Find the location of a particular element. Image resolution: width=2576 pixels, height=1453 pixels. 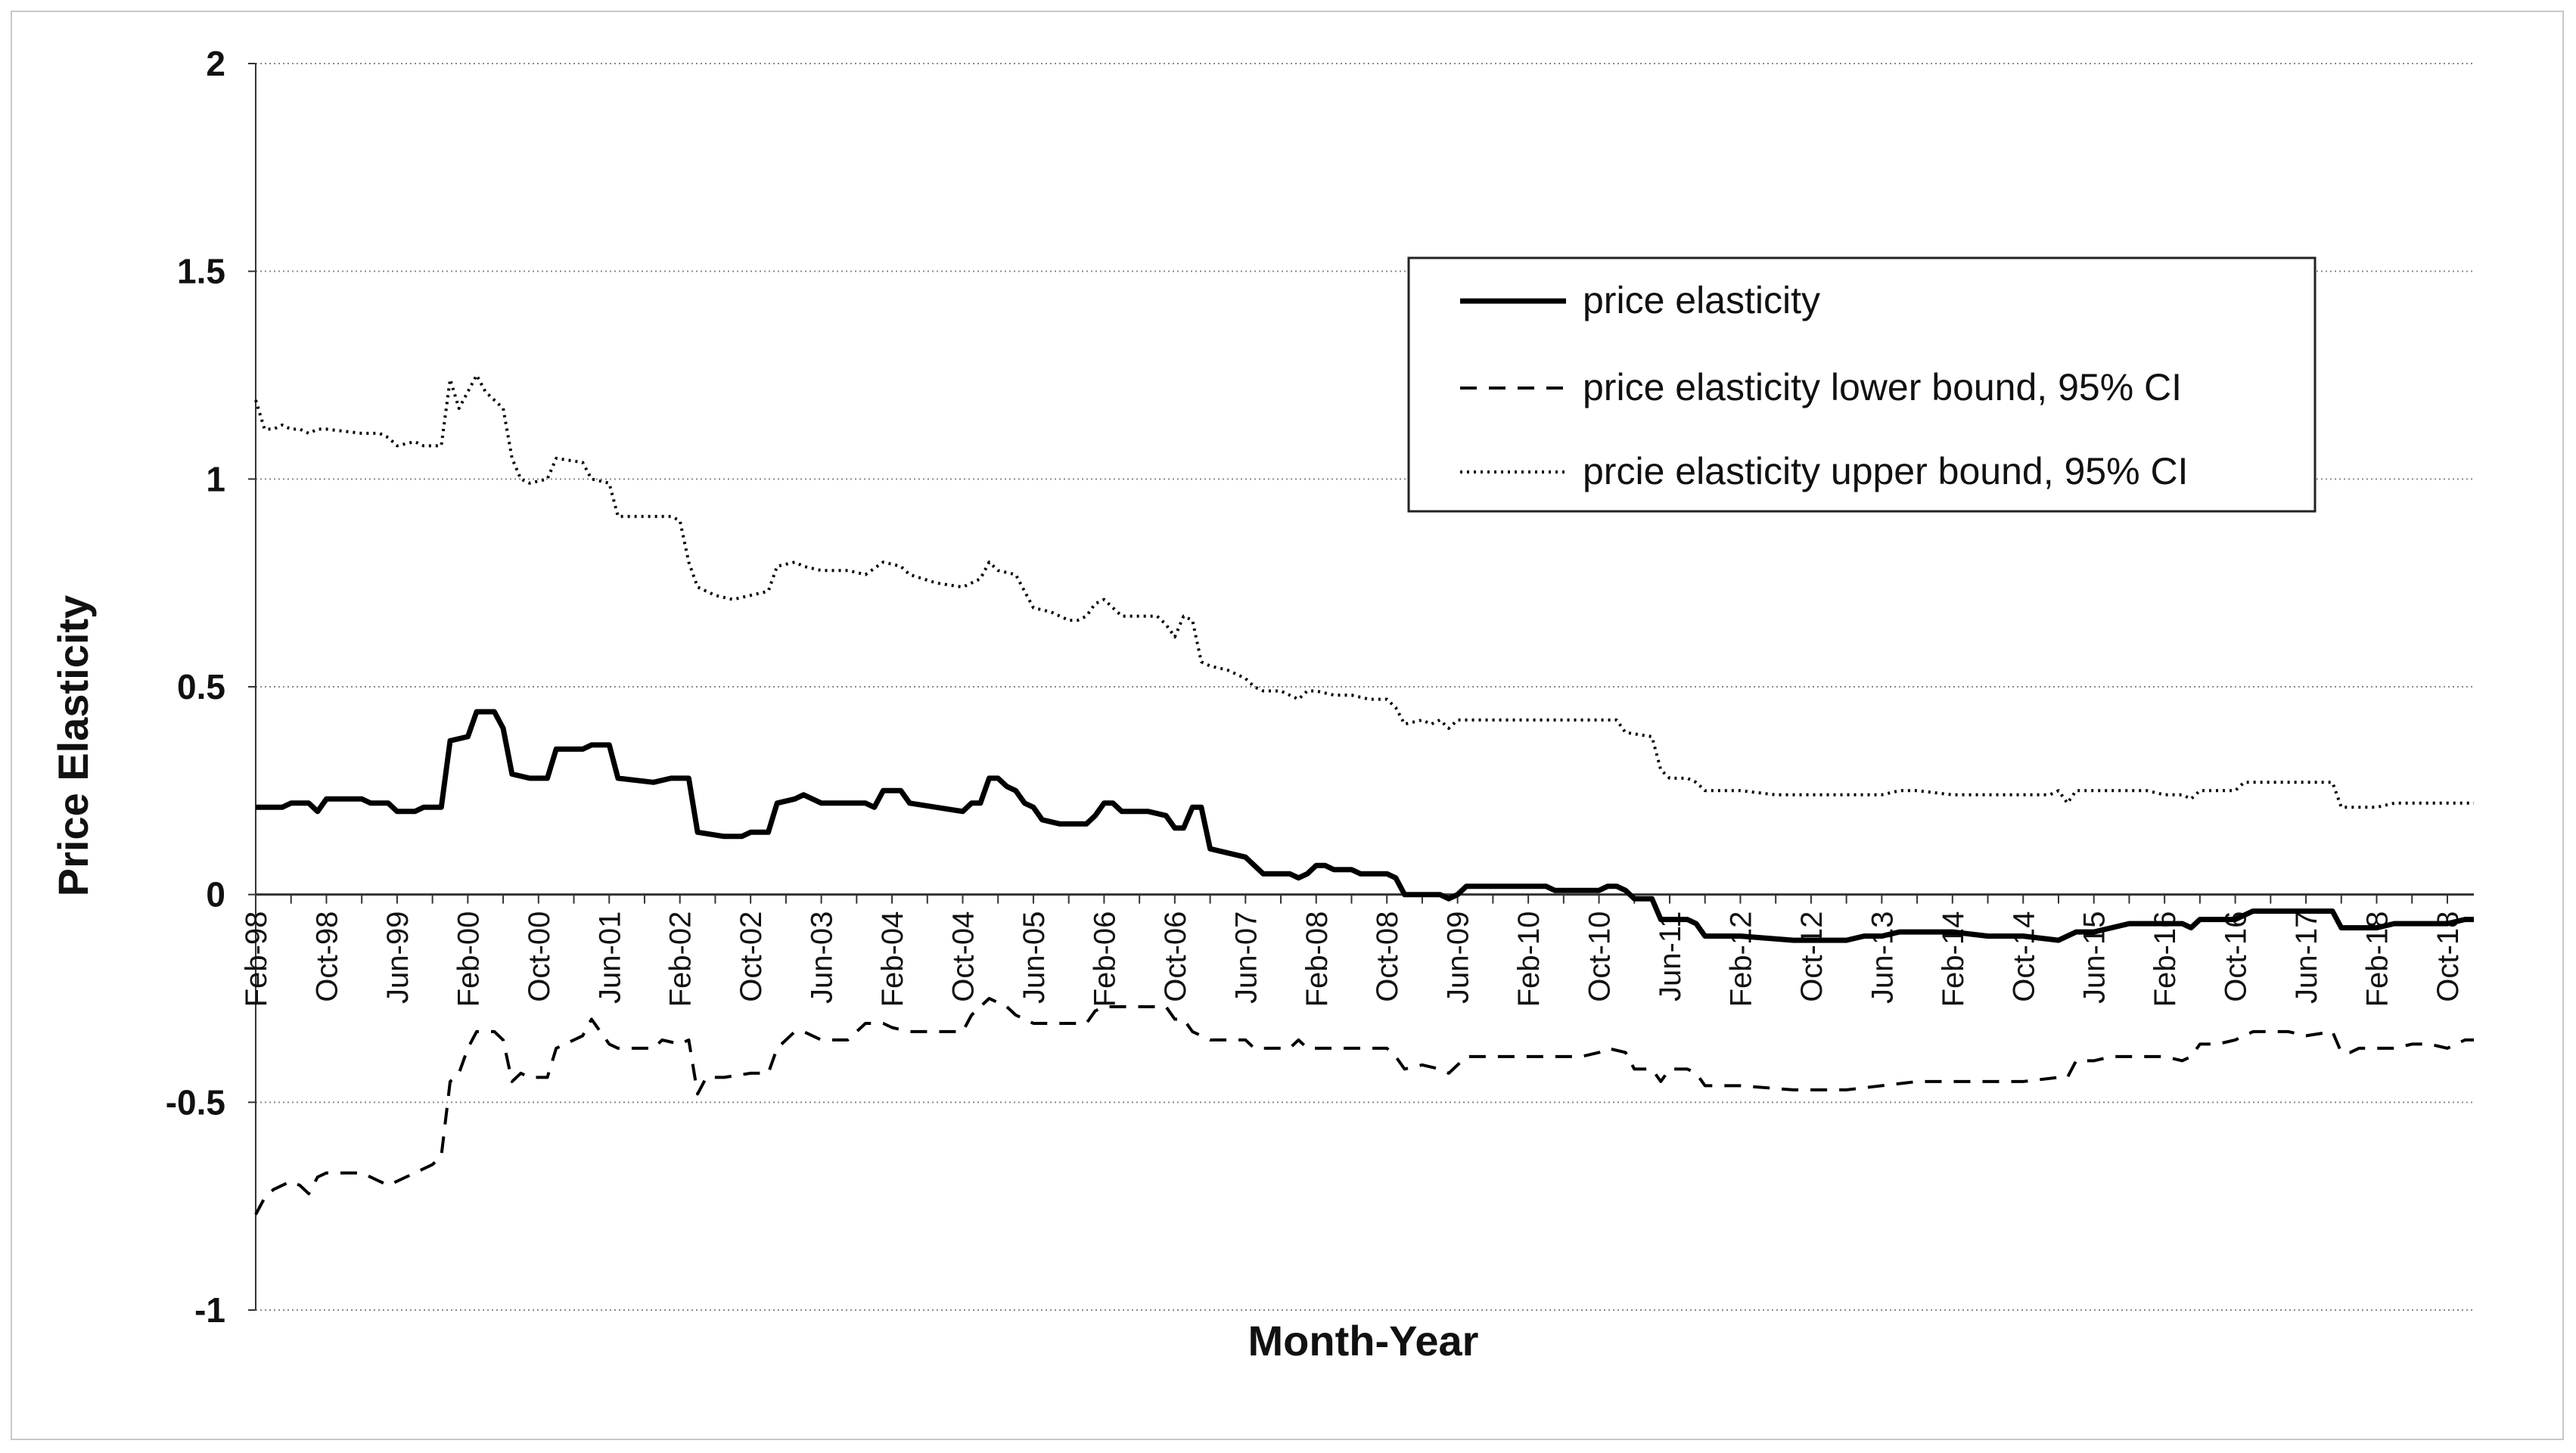

x-tick-label: Jun-15 is located at coordinates (2094, 957).